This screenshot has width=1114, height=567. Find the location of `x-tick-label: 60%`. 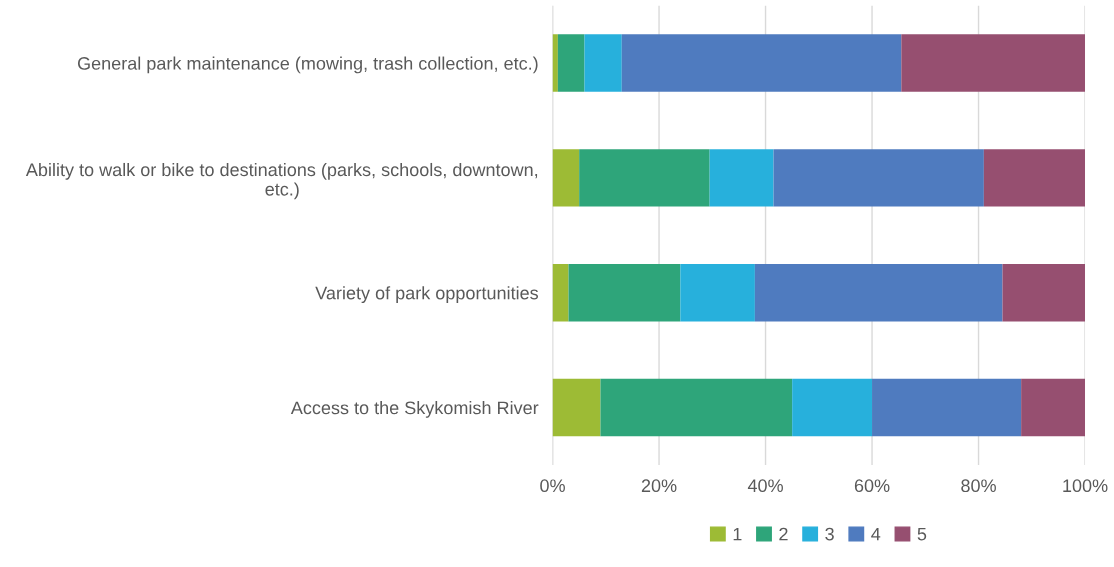

x-tick-label: 60% is located at coordinates (872, 486).